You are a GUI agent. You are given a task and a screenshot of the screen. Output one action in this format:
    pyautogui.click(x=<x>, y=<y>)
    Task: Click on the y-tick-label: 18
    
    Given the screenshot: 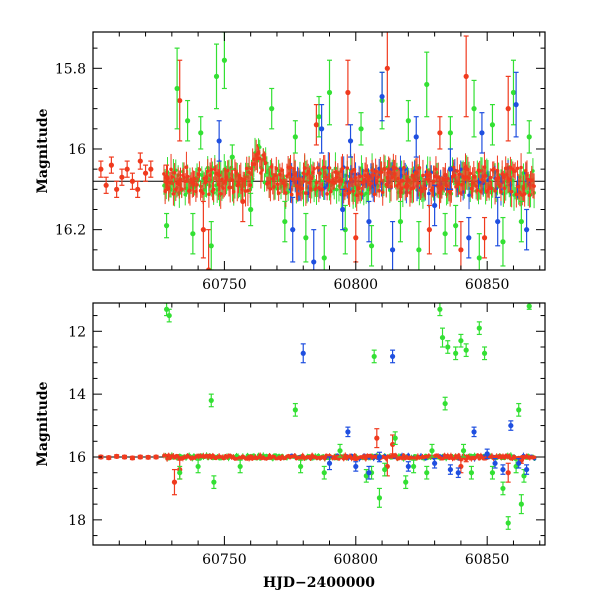 What is the action you would take?
    pyautogui.click(x=77, y=521)
    